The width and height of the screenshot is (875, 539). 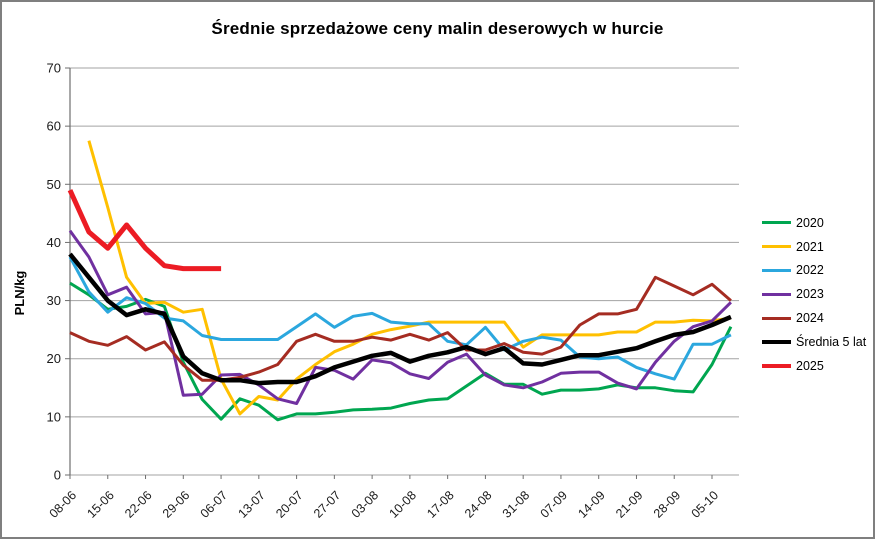 What do you see at coordinates (554, 504) in the screenshot?
I see `x-tick-label: 07-09` at bounding box center [554, 504].